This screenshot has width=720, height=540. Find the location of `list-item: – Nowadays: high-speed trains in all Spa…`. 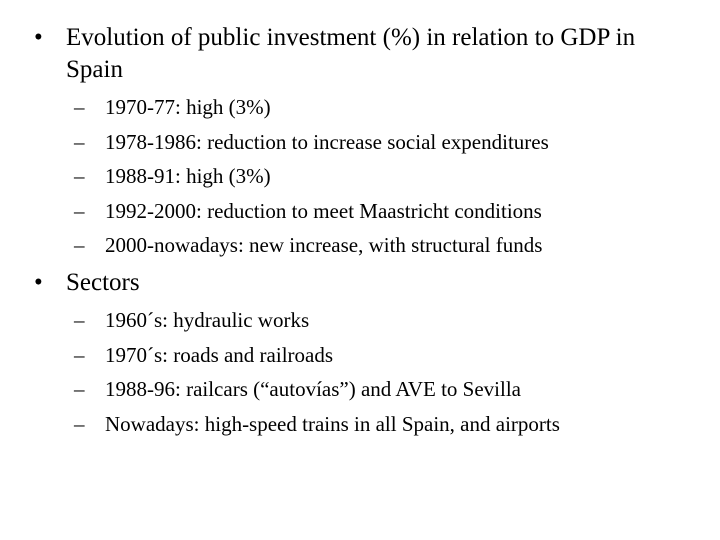

list-item: – Nowadays: high-speed trains in all Spa… is located at coordinates (364, 428).